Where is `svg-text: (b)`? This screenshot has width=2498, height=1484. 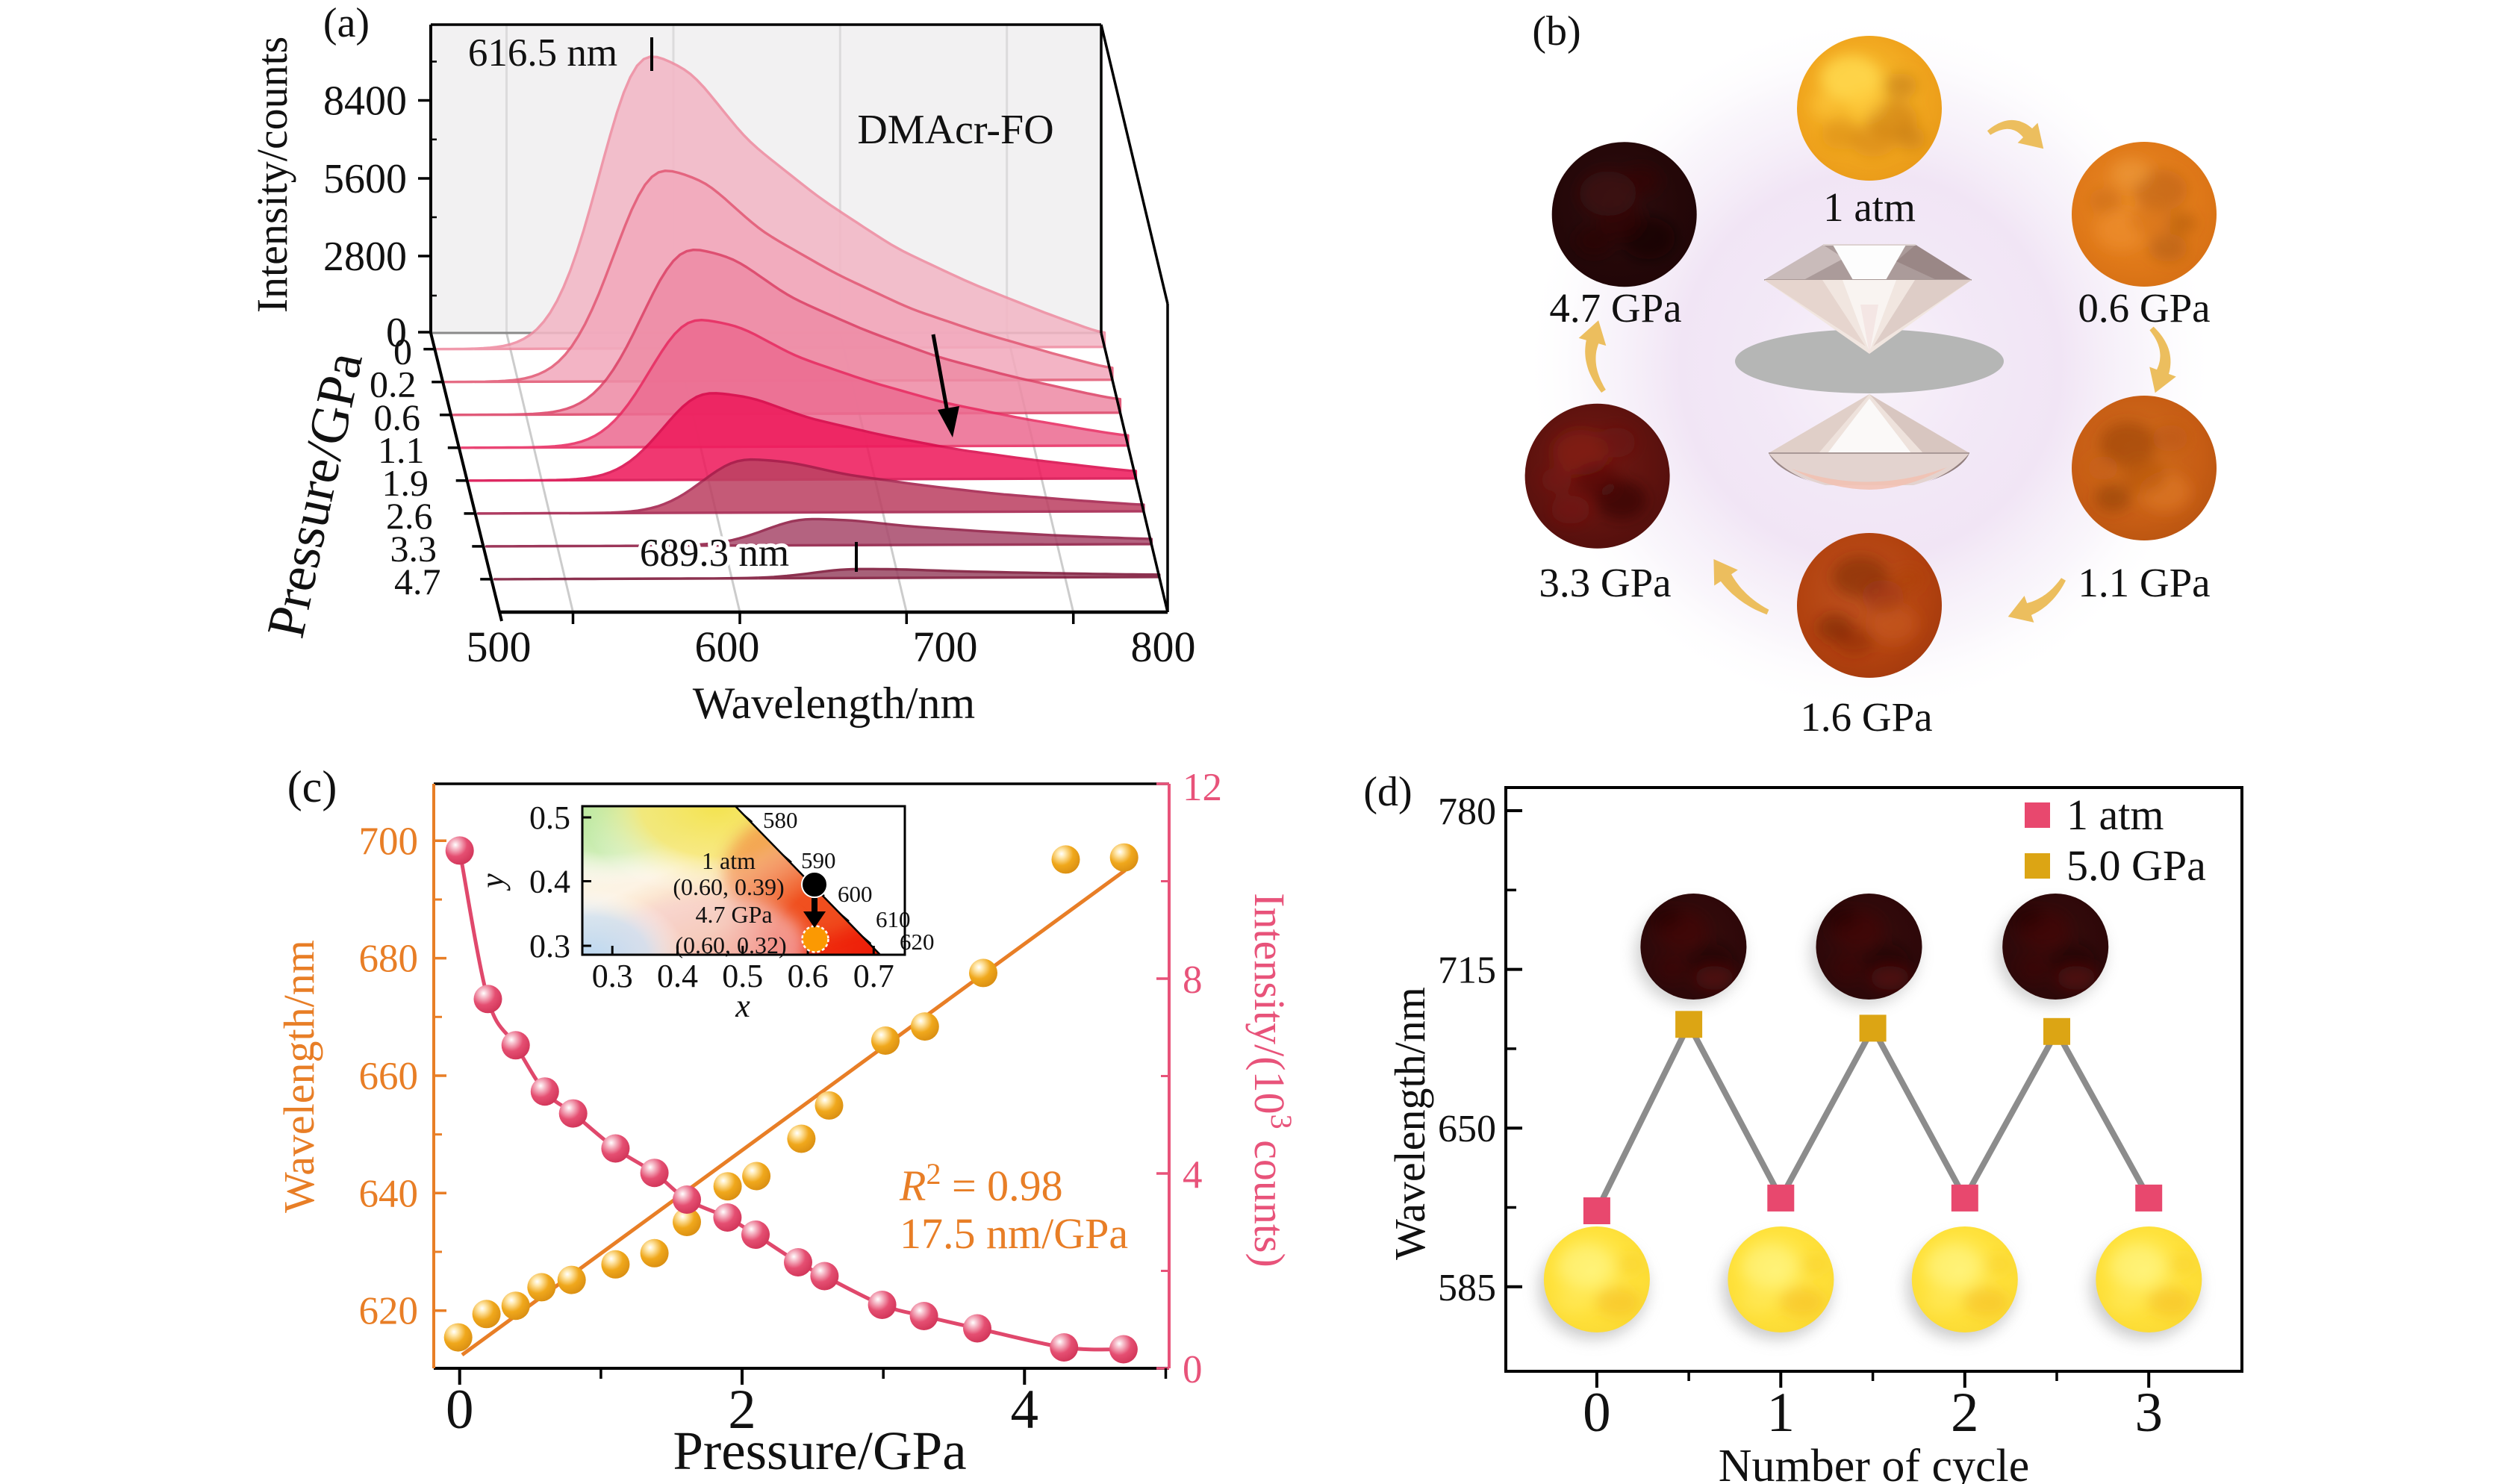
svg-text: (b) is located at coordinates (1556, 31).